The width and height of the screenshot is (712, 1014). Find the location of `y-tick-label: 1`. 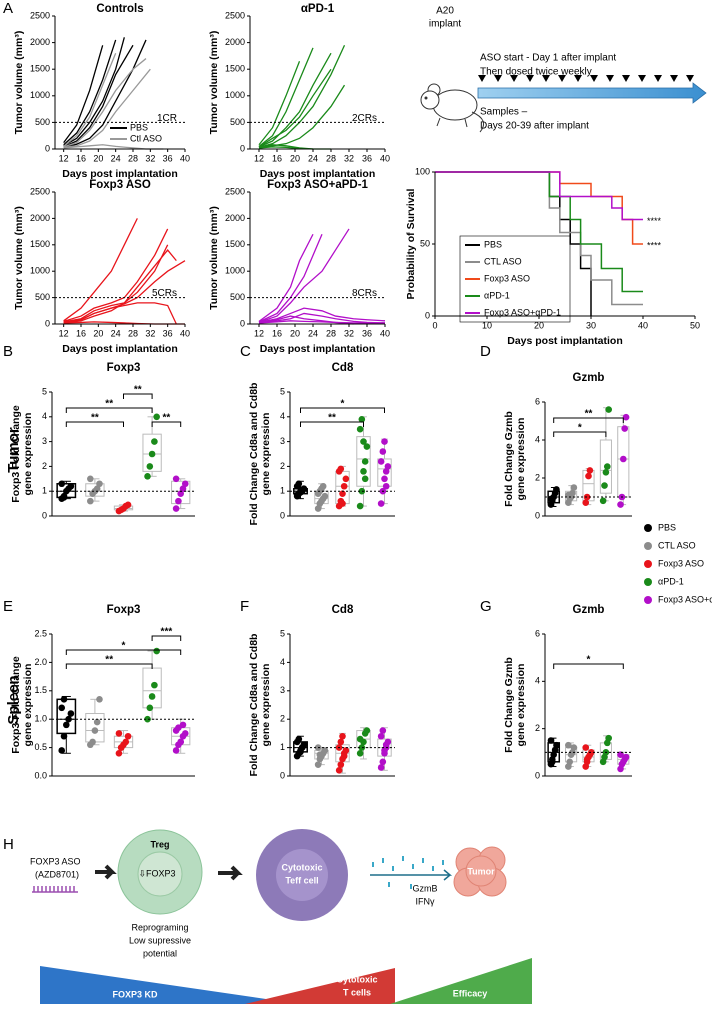

y-tick-label: 1 is located at coordinates (44, 491).